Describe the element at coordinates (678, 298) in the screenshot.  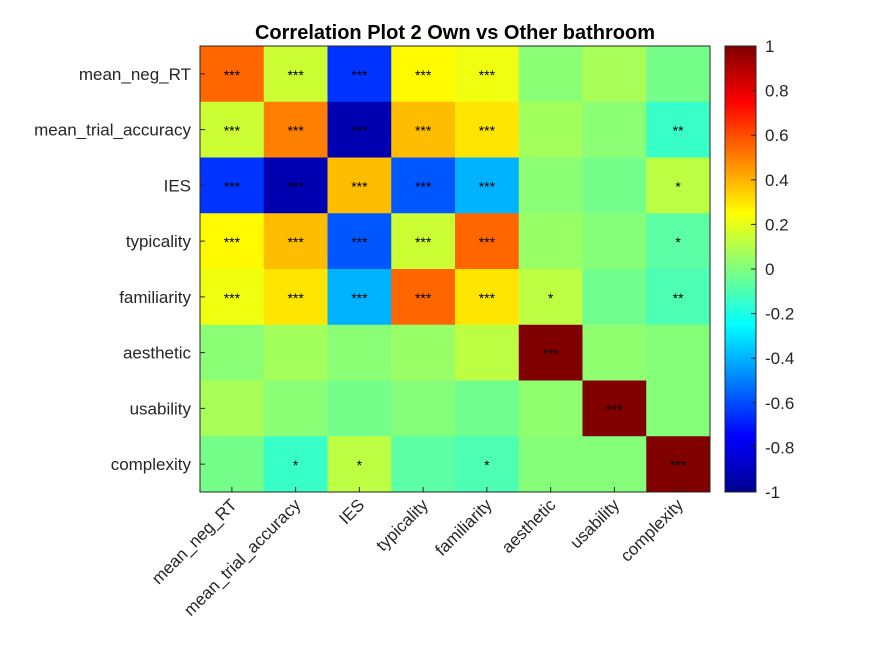
I see `significance-label: **` at that location.